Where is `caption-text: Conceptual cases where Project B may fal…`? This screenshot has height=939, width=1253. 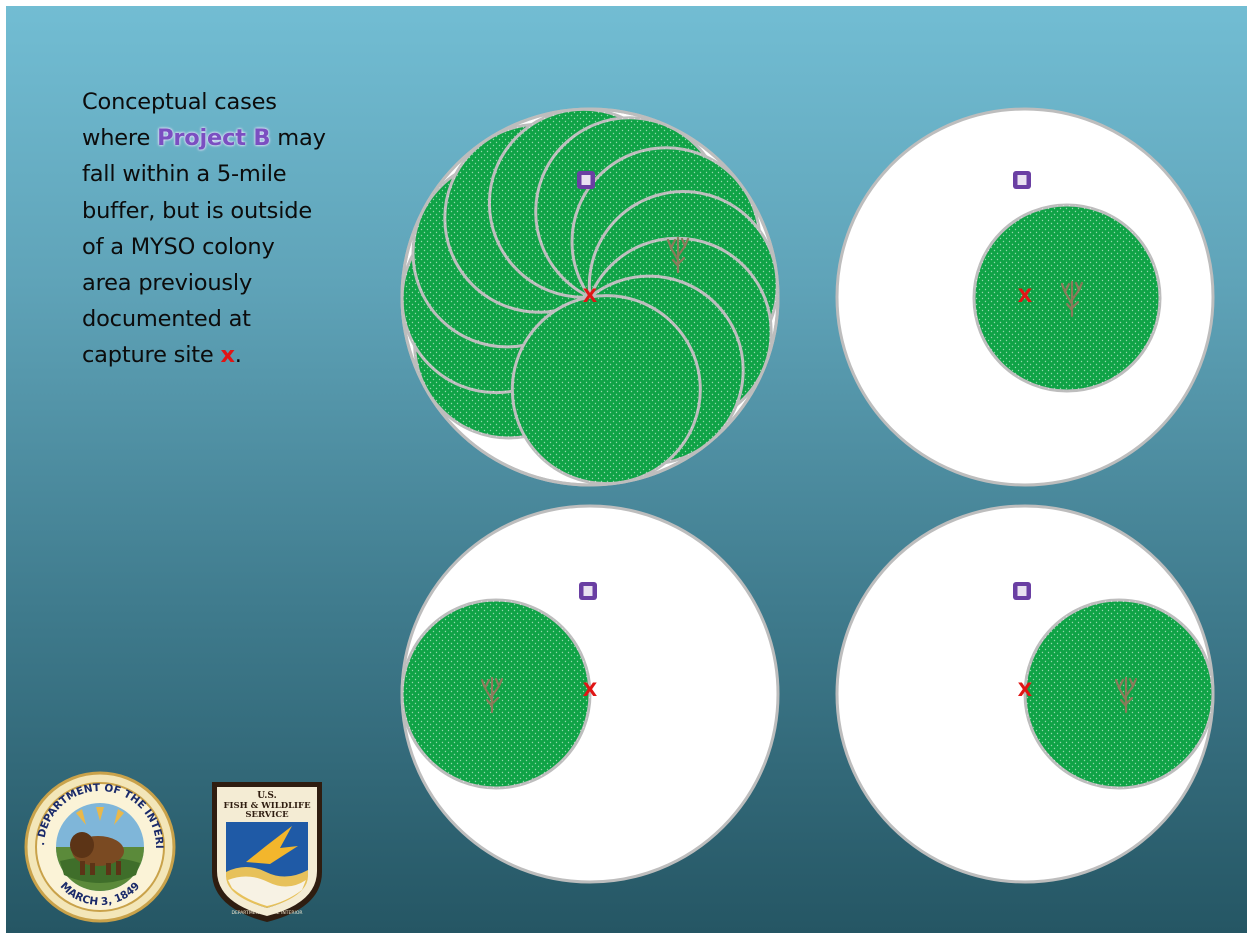 caption-text: Conceptual cases where Project B may fal… is located at coordinates (232, 229).